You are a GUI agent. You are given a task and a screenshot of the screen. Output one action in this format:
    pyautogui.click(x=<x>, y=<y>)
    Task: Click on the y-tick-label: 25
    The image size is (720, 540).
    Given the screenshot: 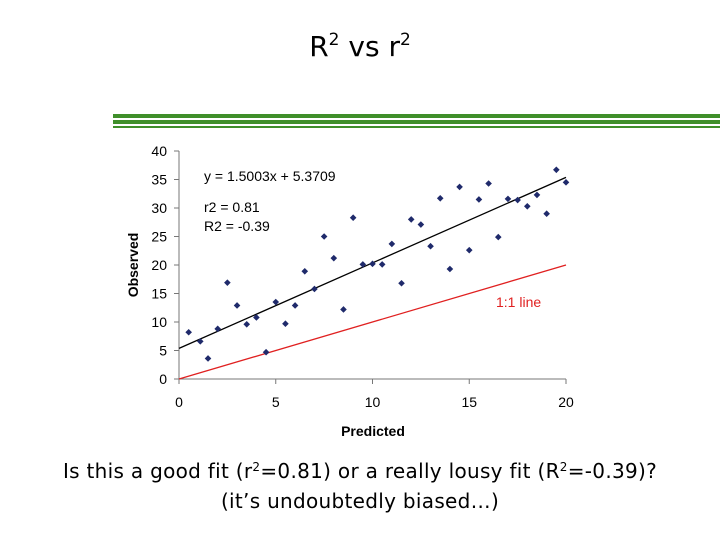 What is the action you would take?
    pyautogui.click(x=159, y=237)
    